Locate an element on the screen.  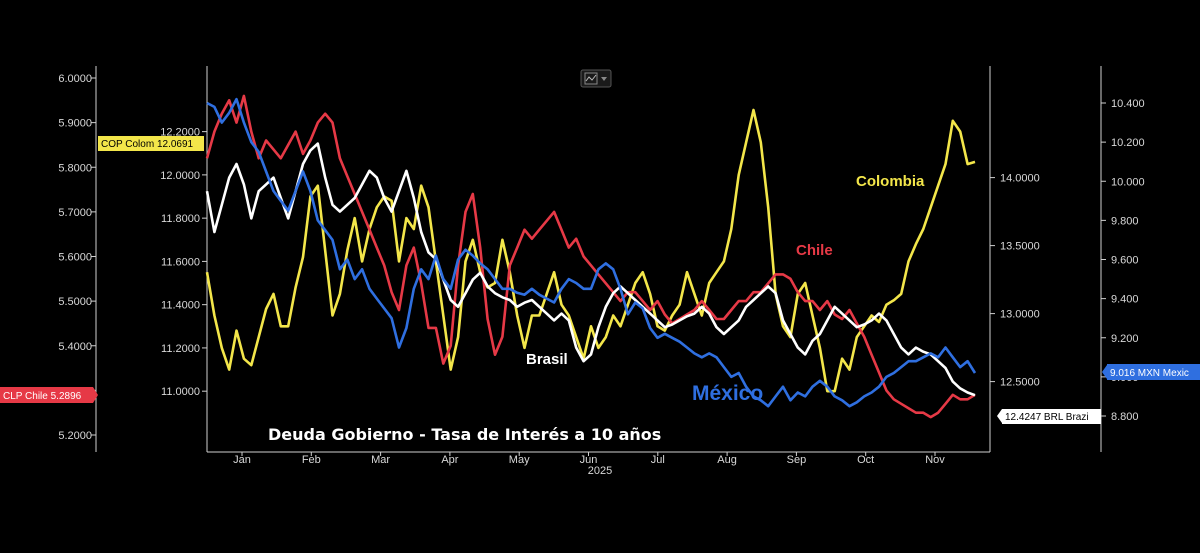
series-label-brasil: Brasil is located at coordinates (547, 359).